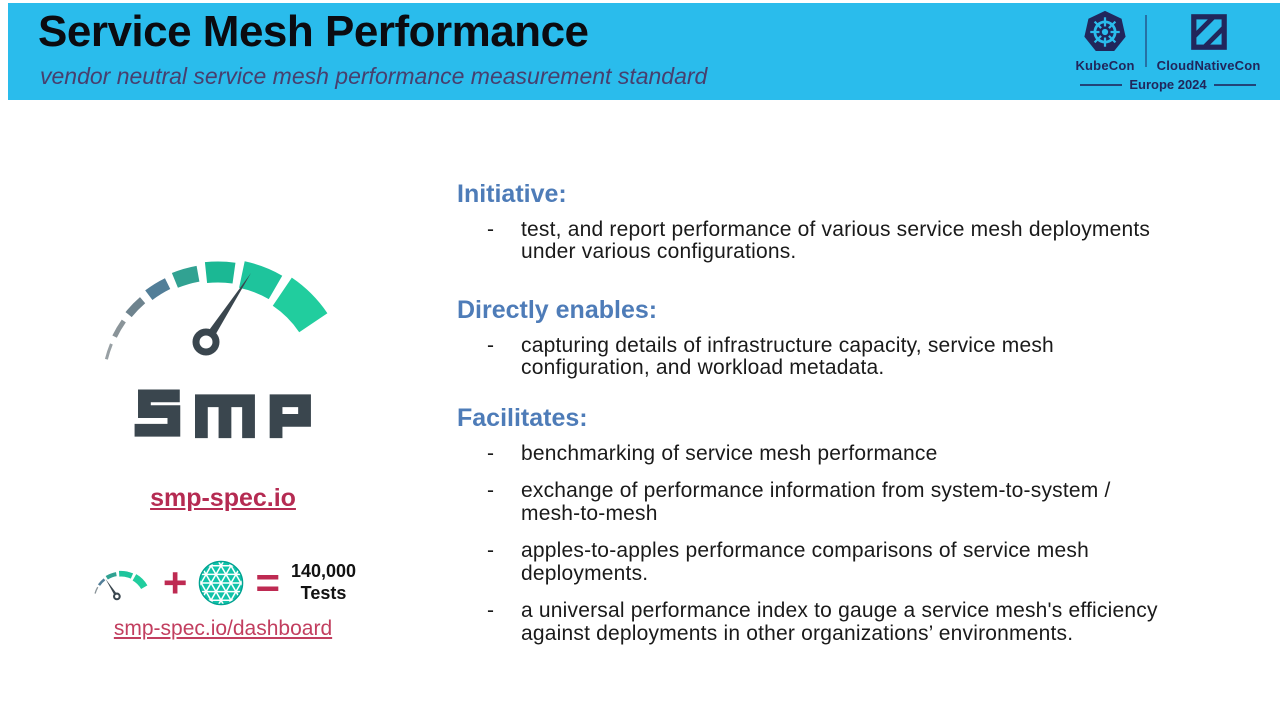 Image resolution: width=1280 pixels, height=720 pixels. What do you see at coordinates (1209, 32) in the screenshot?
I see `cncf-mark-icon` at bounding box center [1209, 32].